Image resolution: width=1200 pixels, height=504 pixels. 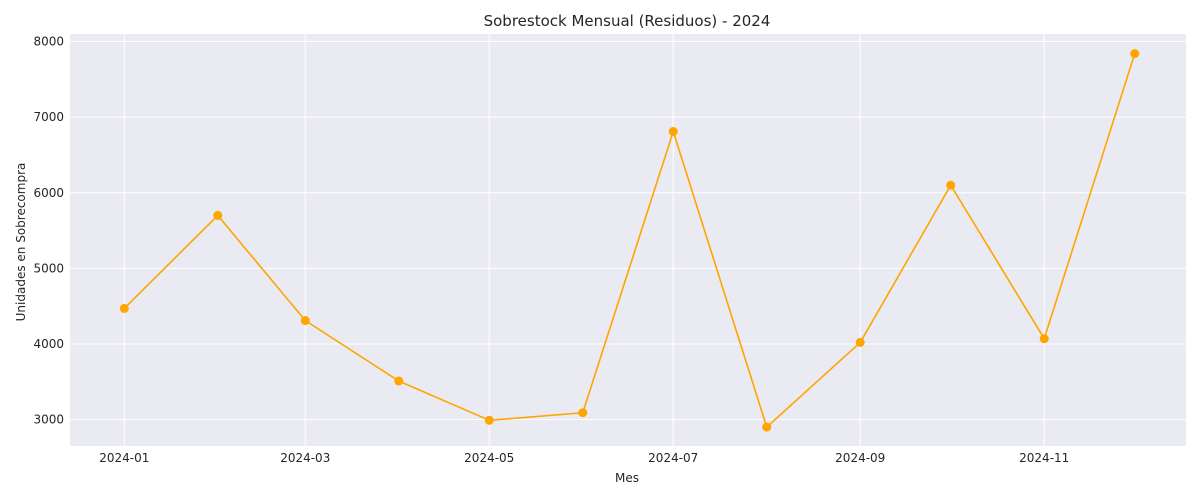 What do you see at coordinates (627, 21) in the screenshot?
I see `chart-title: Sobrestock Mensual (Residuos) - 2024` at bounding box center [627, 21].